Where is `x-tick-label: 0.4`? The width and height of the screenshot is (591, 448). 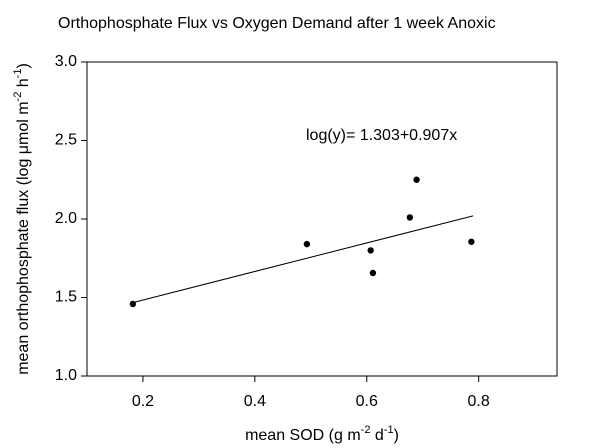
x-tick-label: 0.4 is located at coordinates (255, 401).